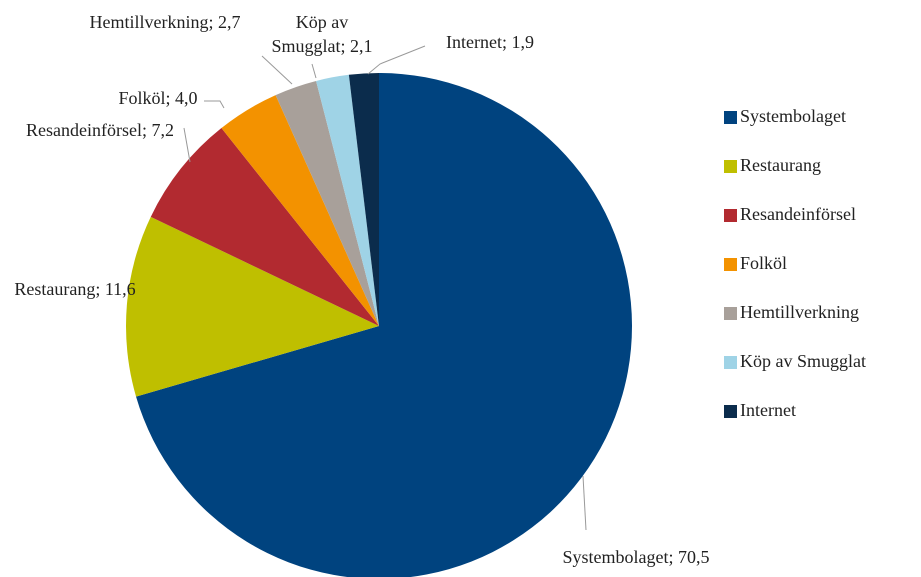  What do you see at coordinates (803, 361) in the screenshot?
I see `legend-label: Köp av Smugglat` at bounding box center [803, 361].